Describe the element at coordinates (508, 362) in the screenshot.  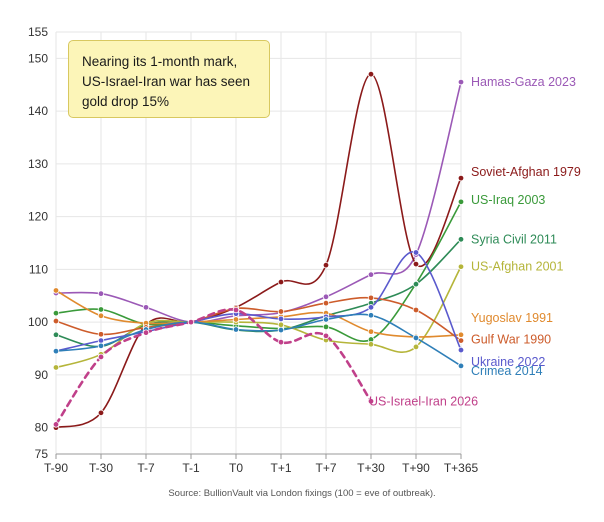
I see `series-label-ukraine-2022: Ukraine 2022` at that location.